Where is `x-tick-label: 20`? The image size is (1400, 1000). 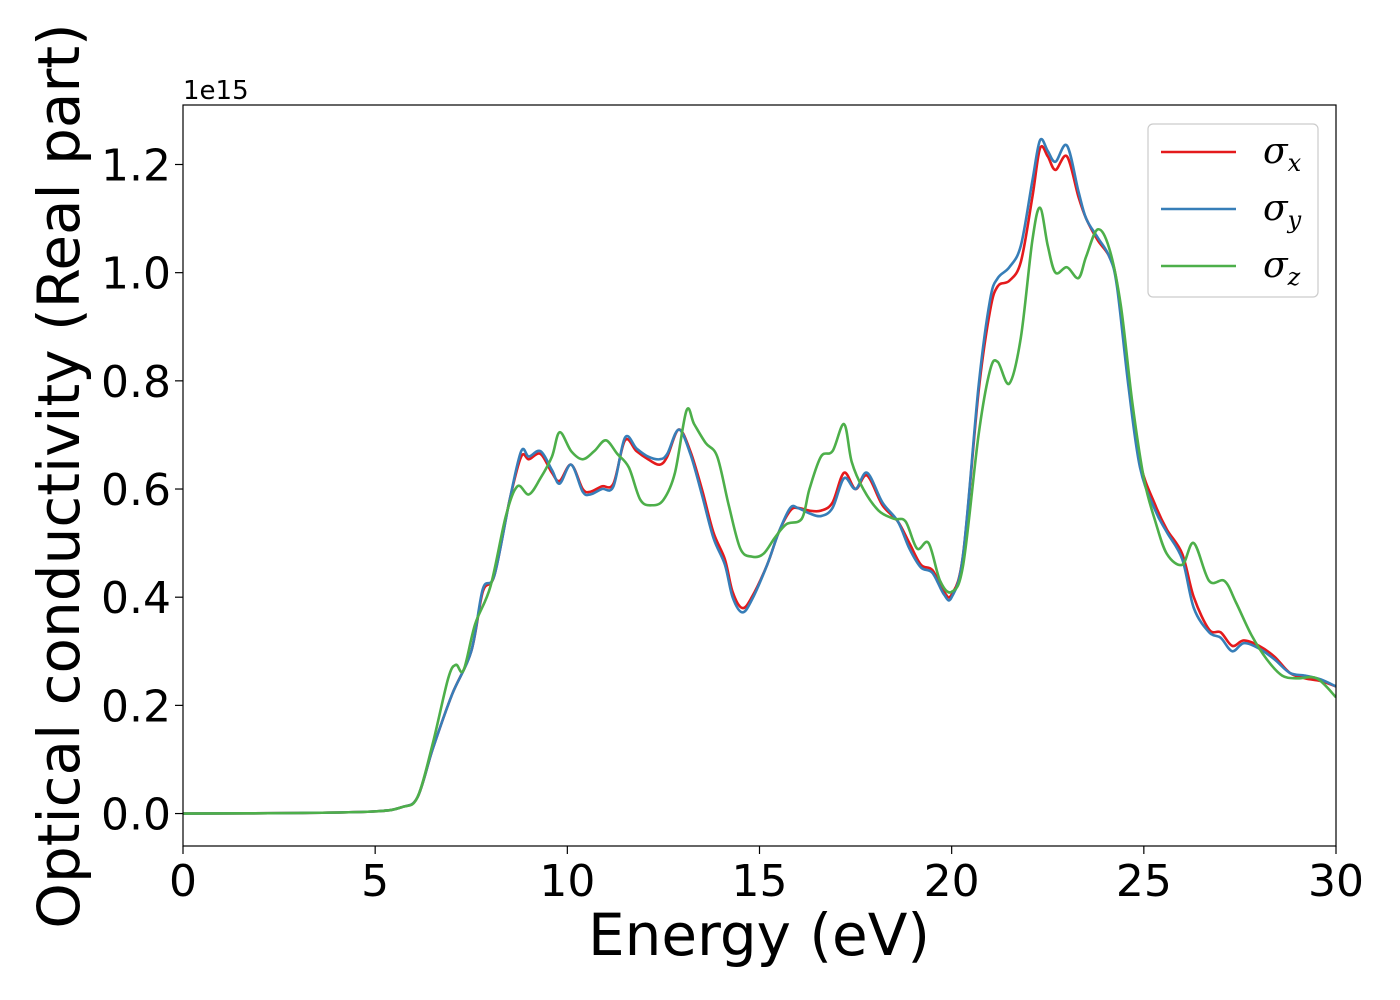
x-tick-label: 20 is located at coordinates (952, 881).